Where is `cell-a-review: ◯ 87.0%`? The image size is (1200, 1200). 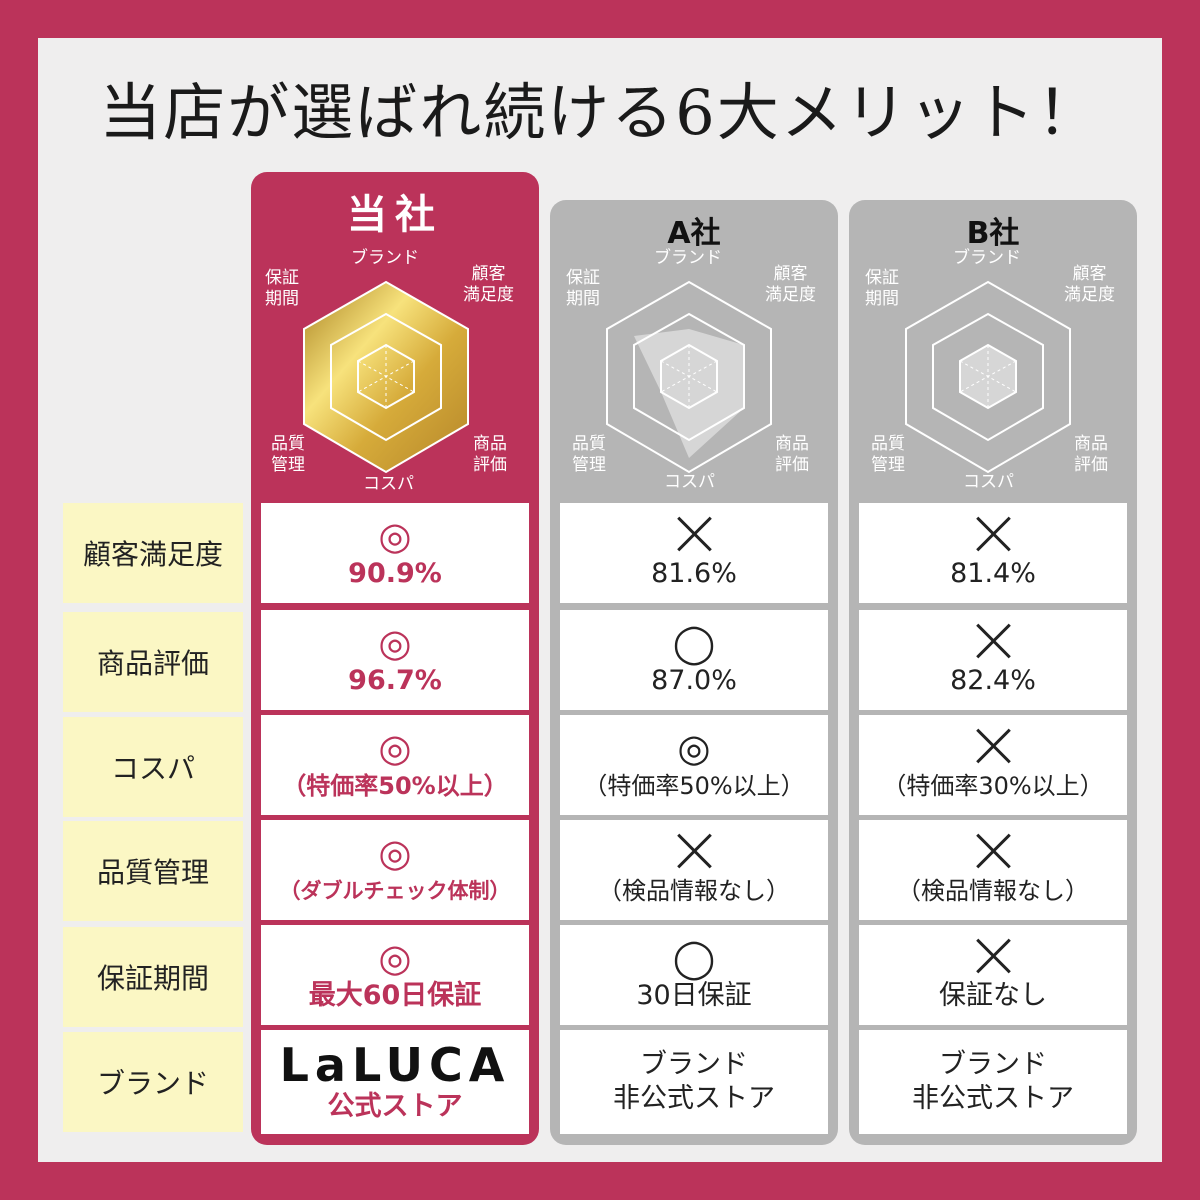
cell-a-review: ◯ 87.0% is located at coordinates (694, 660).